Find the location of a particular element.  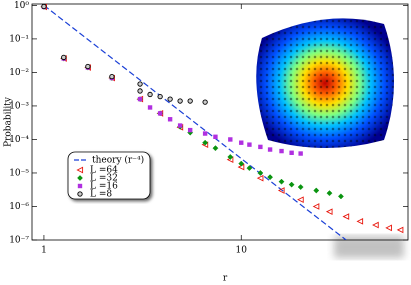

y-tick-label: 10⁻¹ is located at coordinates (19, 39).